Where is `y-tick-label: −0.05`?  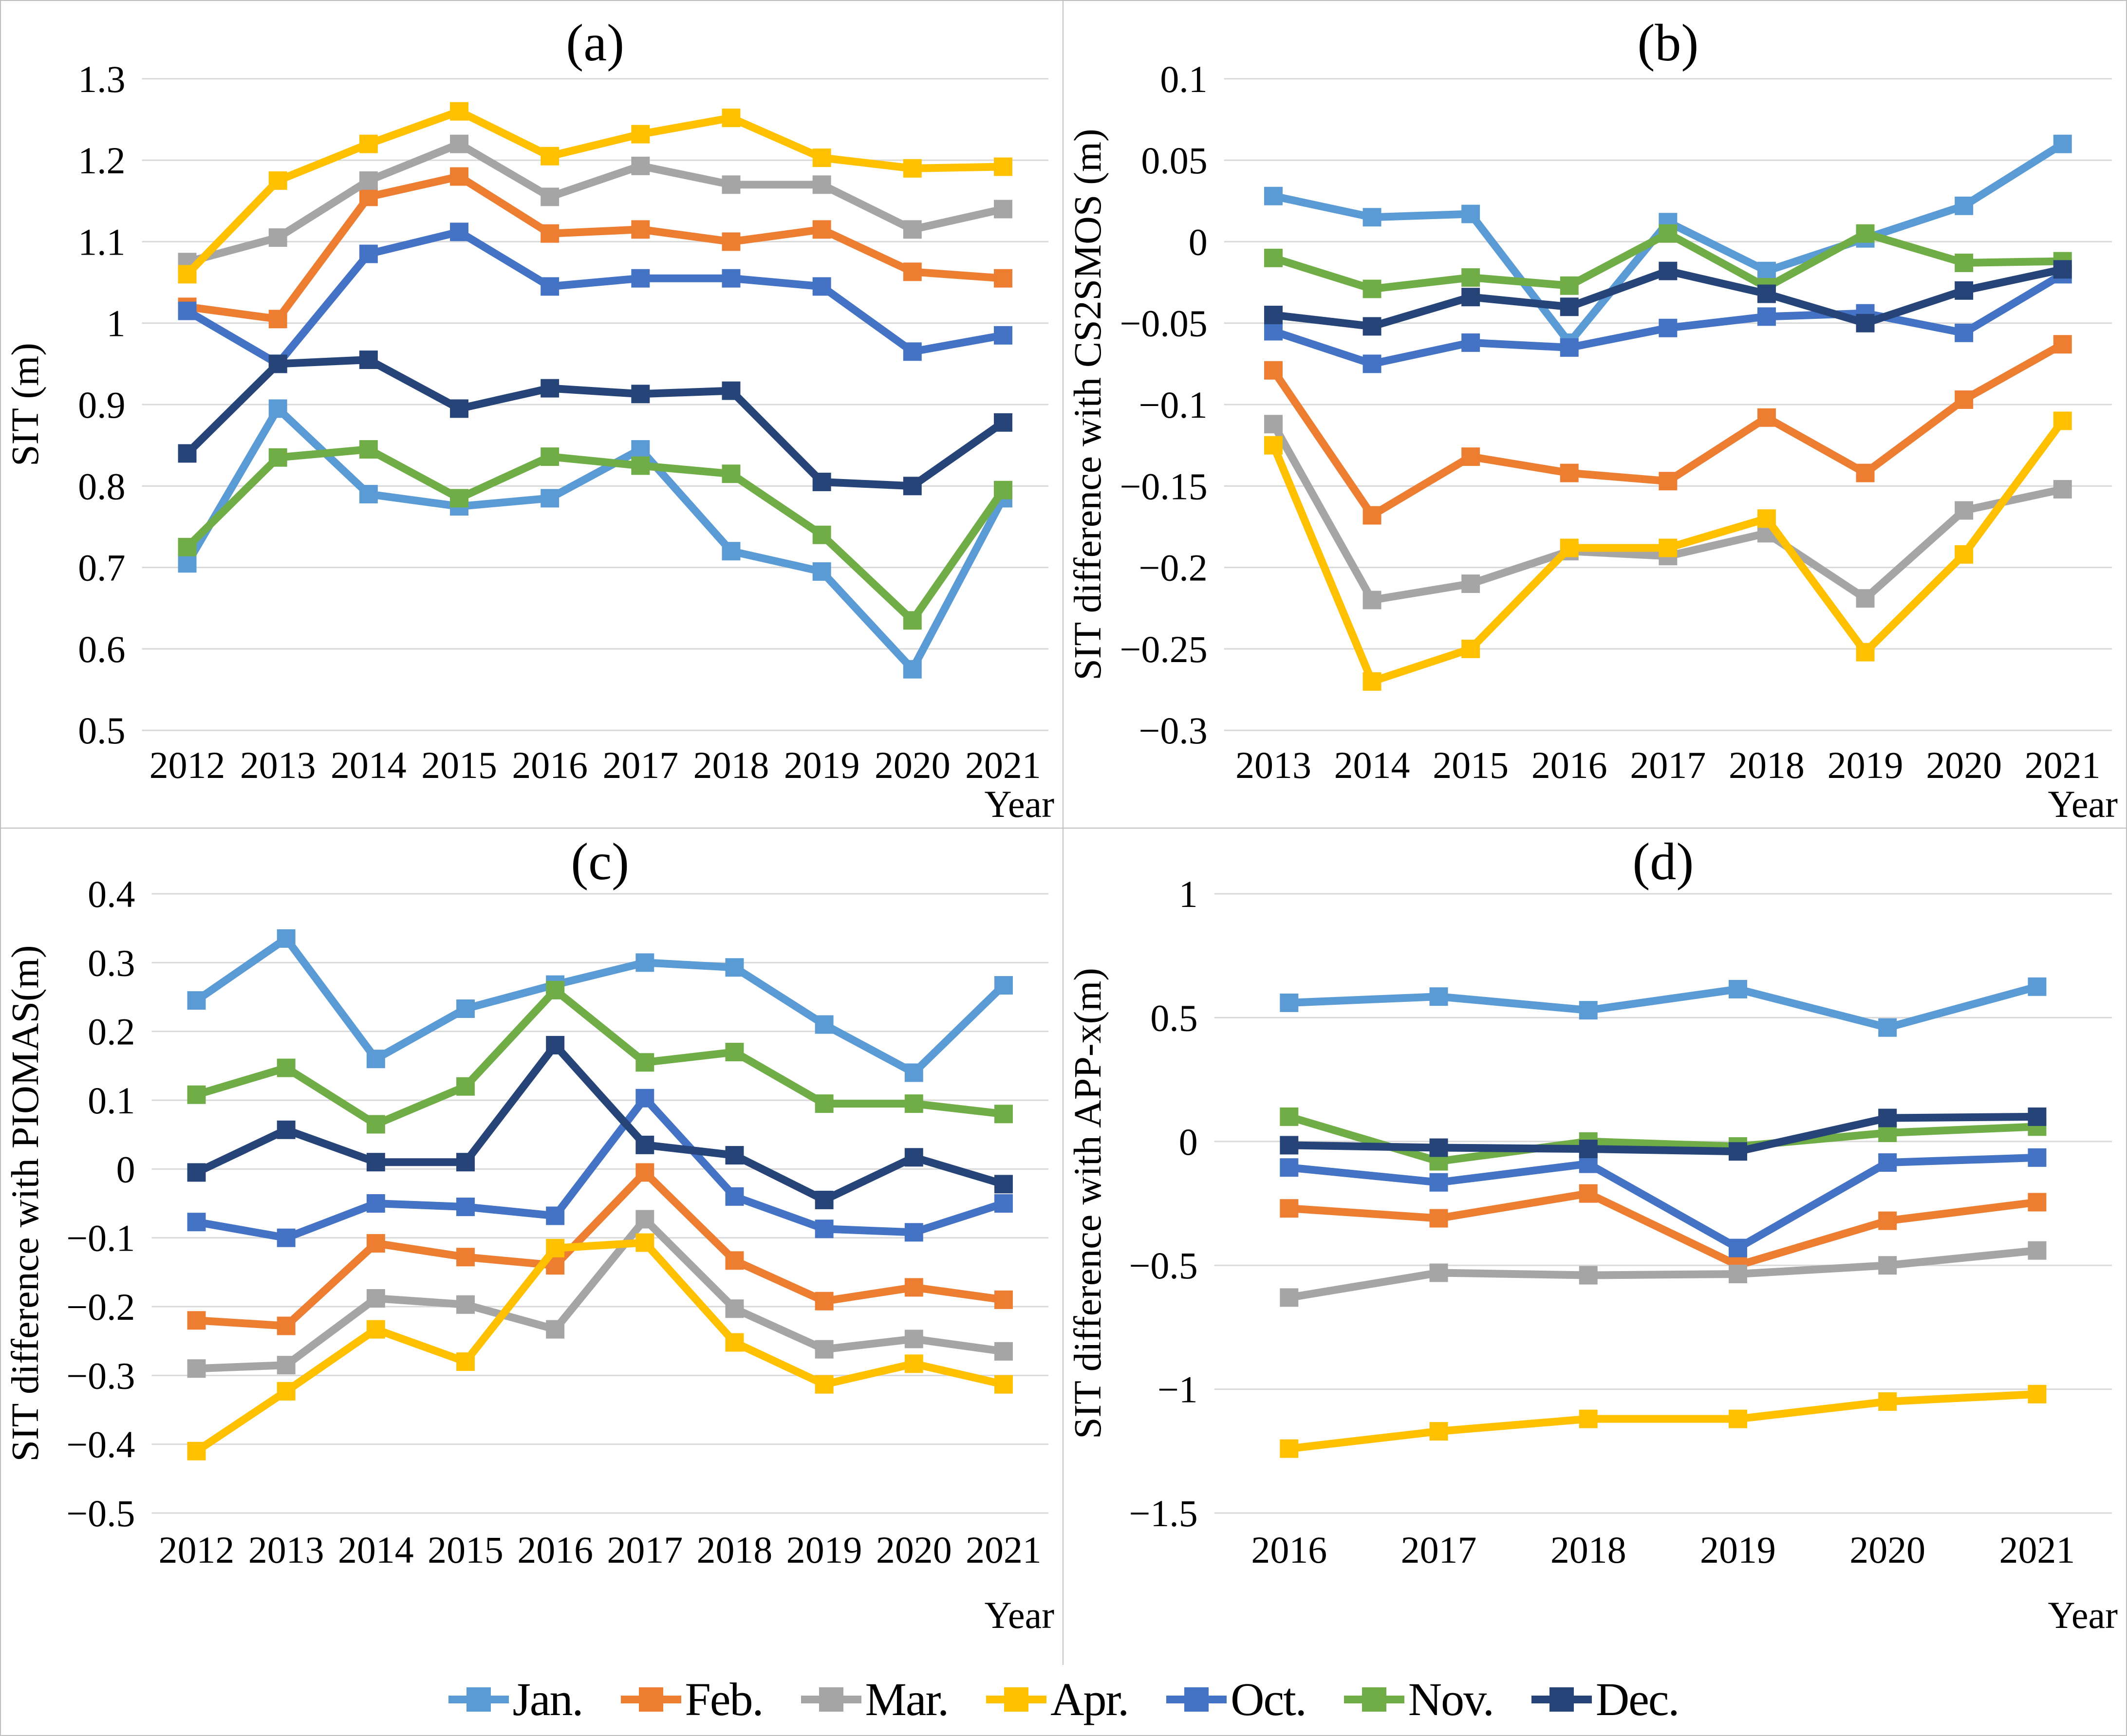 y-tick-label: −0.05 is located at coordinates (1163, 324).